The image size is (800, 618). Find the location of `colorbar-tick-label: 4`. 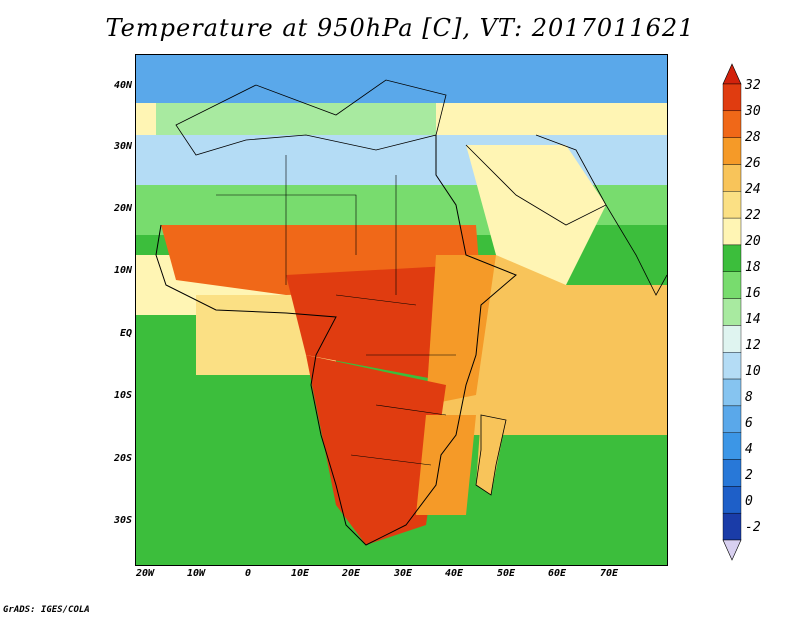

colorbar-tick-label: 4 is located at coordinates (749, 449).